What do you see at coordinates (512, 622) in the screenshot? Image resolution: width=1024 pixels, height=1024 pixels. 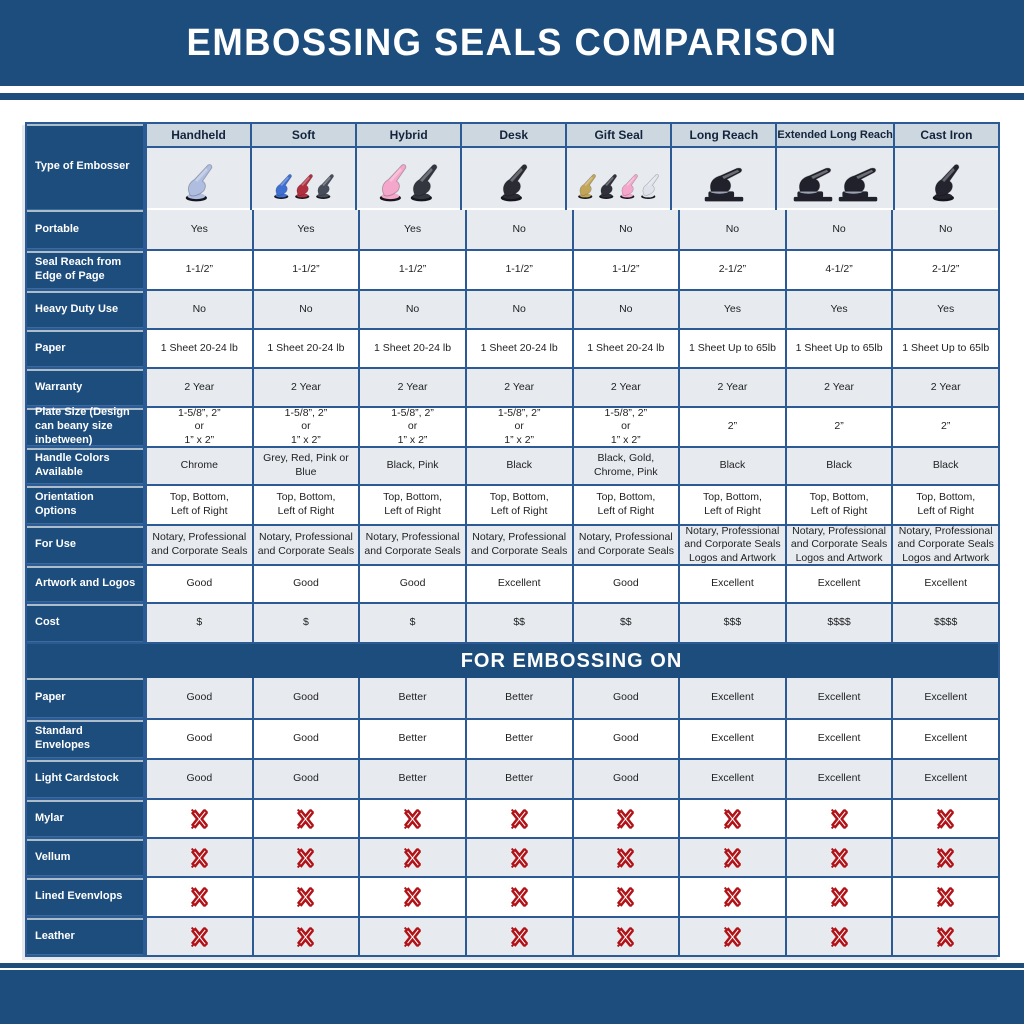 I see `table-row-cost: Cost $ $ $ $$ $$ $$$ $$$$ $$$$` at bounding box center [512, 622].